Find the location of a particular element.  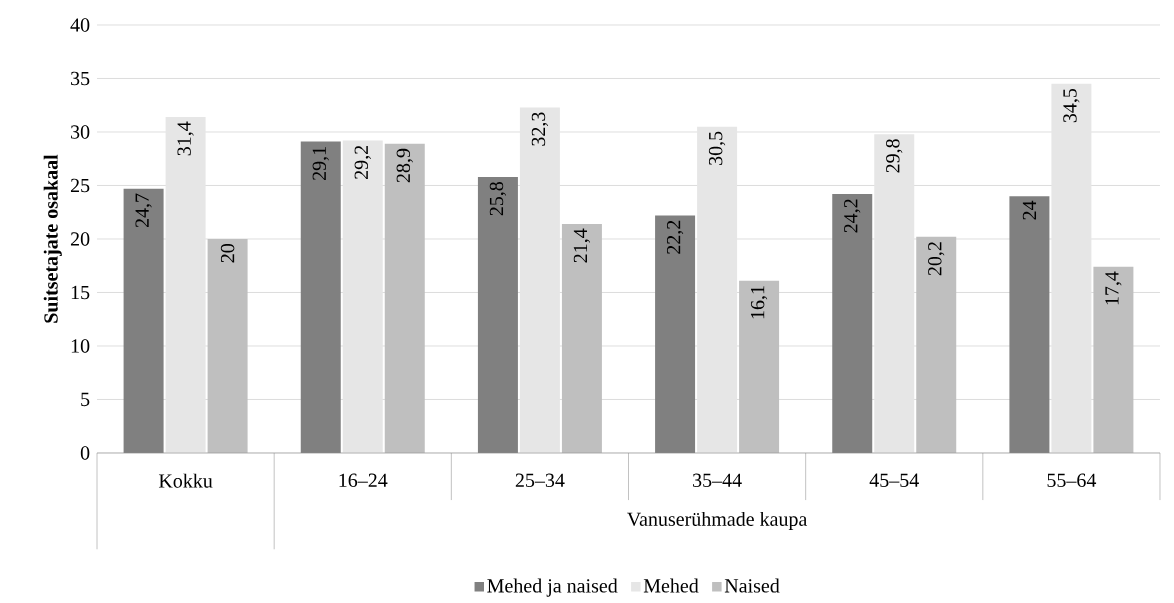

data-label: 21,4 is located at coordinates (582, 245).